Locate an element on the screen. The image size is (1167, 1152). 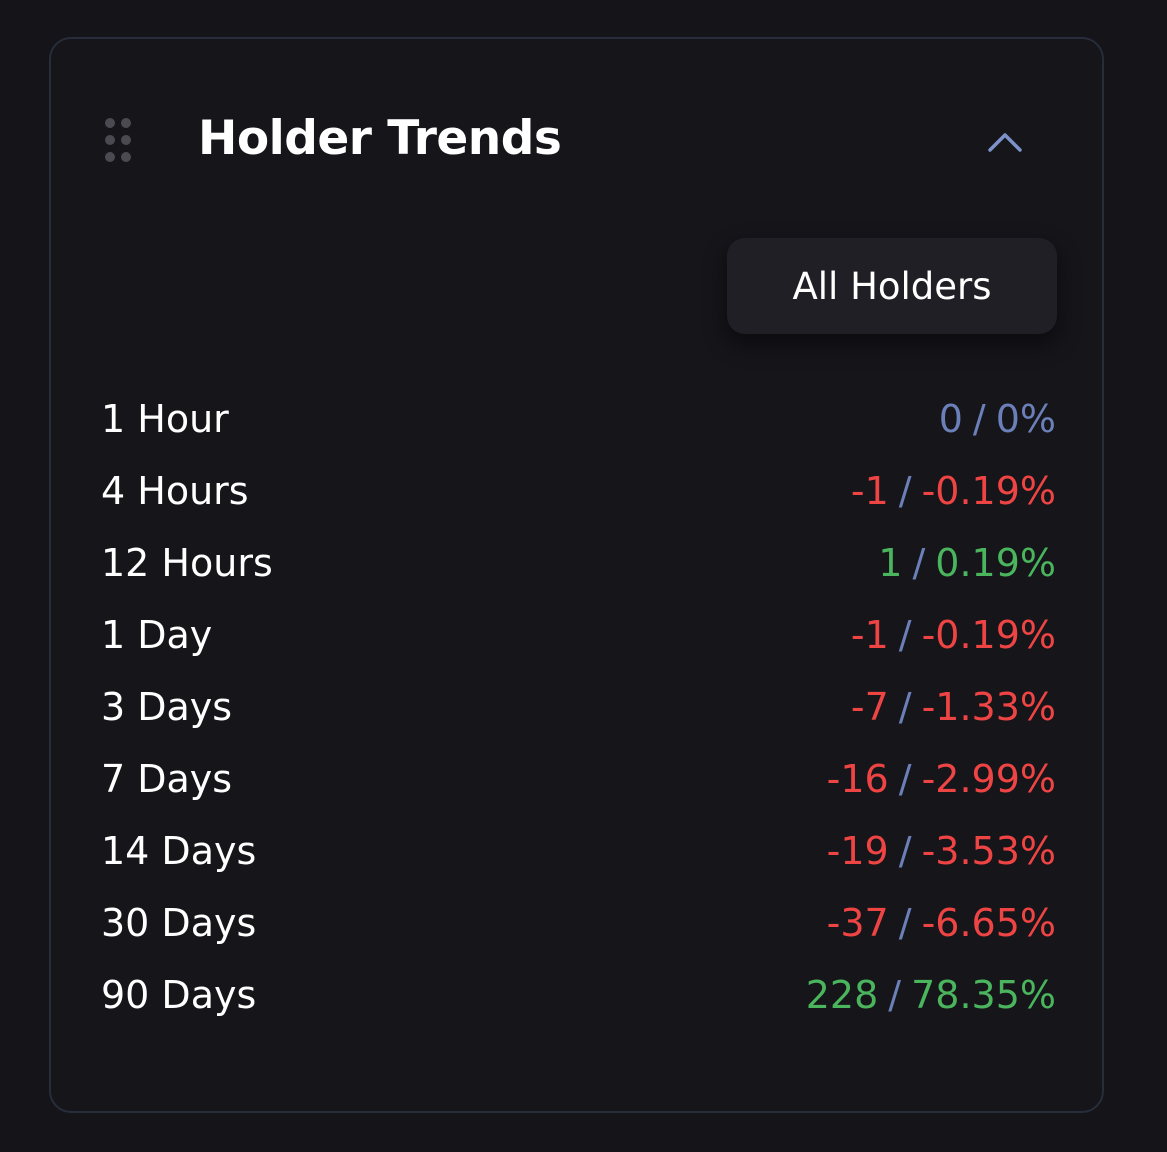
all-holders-filter-button: All Holders is located at coordinates (892, 286).